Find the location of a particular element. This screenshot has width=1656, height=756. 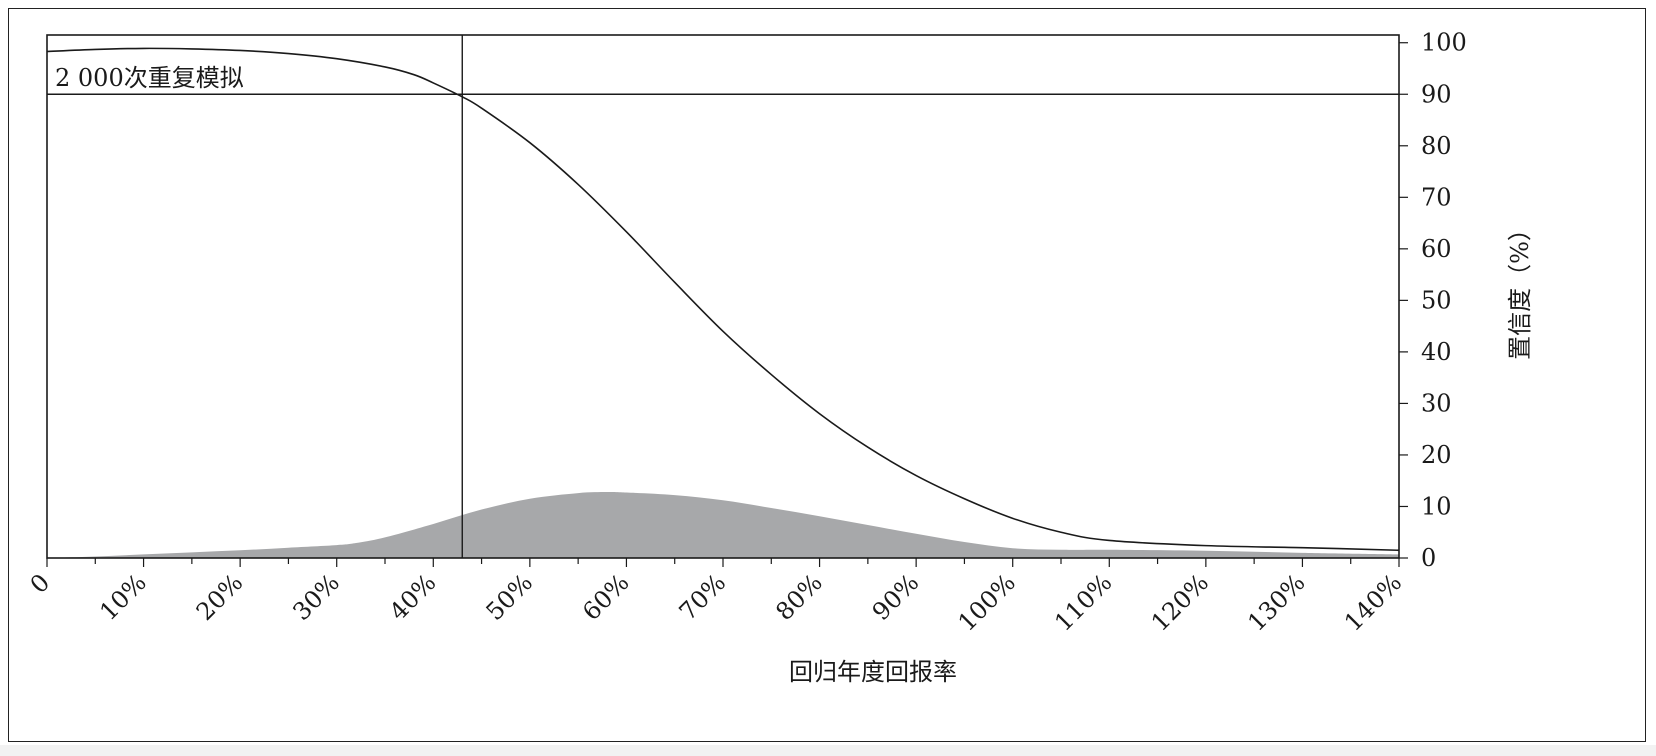

y-axis: 0 10 20 30 40 50 60 70 80 90 100 is located at coordinates (1433, 300).